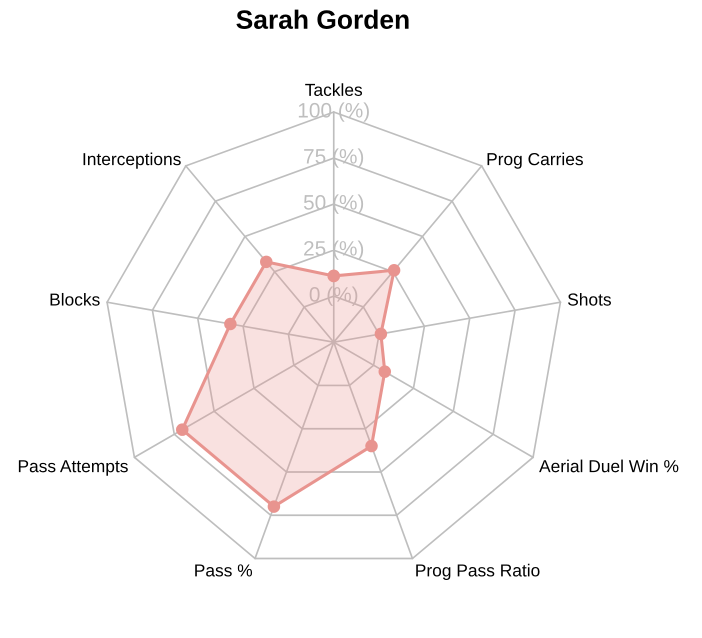 This screenshot has height=638, width=702. I want to click on spoke-label: Prog Pass Ratio, so click(478, 572).